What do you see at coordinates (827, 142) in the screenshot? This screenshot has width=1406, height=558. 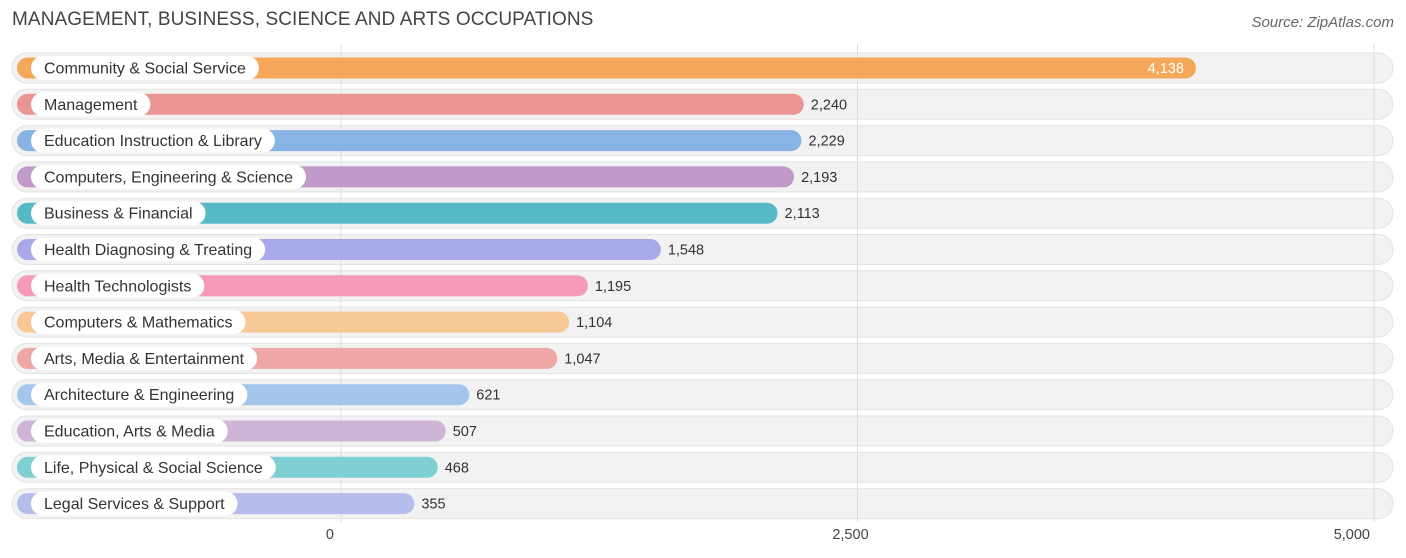 I see `value-label: 2,229` at bounding box center [827, 142].